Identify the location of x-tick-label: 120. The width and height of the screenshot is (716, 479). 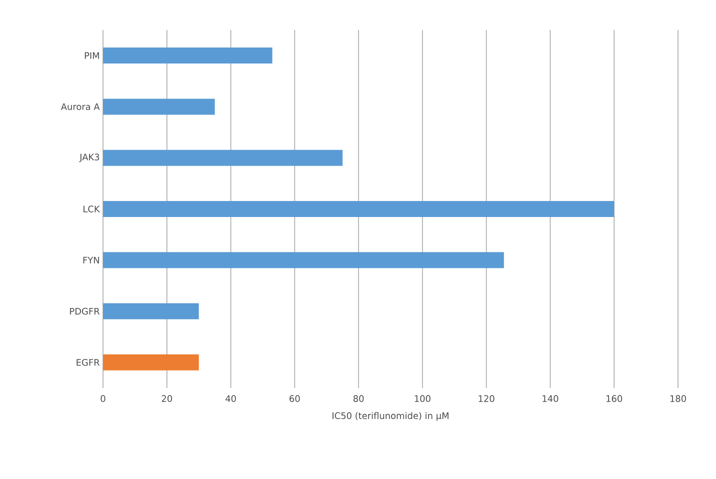
(486, 398).